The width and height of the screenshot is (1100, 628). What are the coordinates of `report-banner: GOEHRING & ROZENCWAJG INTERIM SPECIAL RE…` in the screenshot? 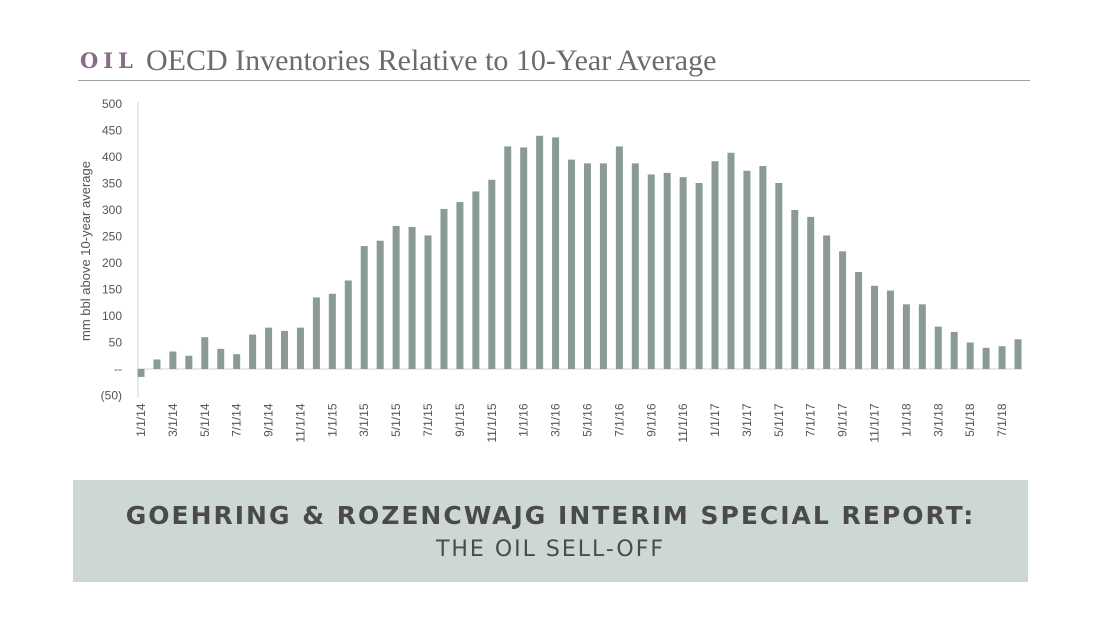 It's located at (550, 531).